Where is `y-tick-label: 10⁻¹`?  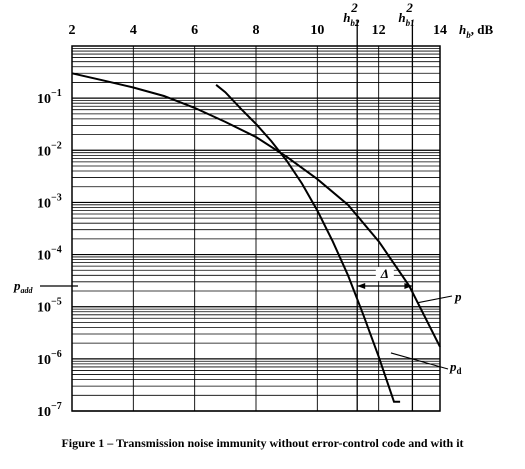
y-tick-label: 10⁻¹ is located at coordinates (49, 97).